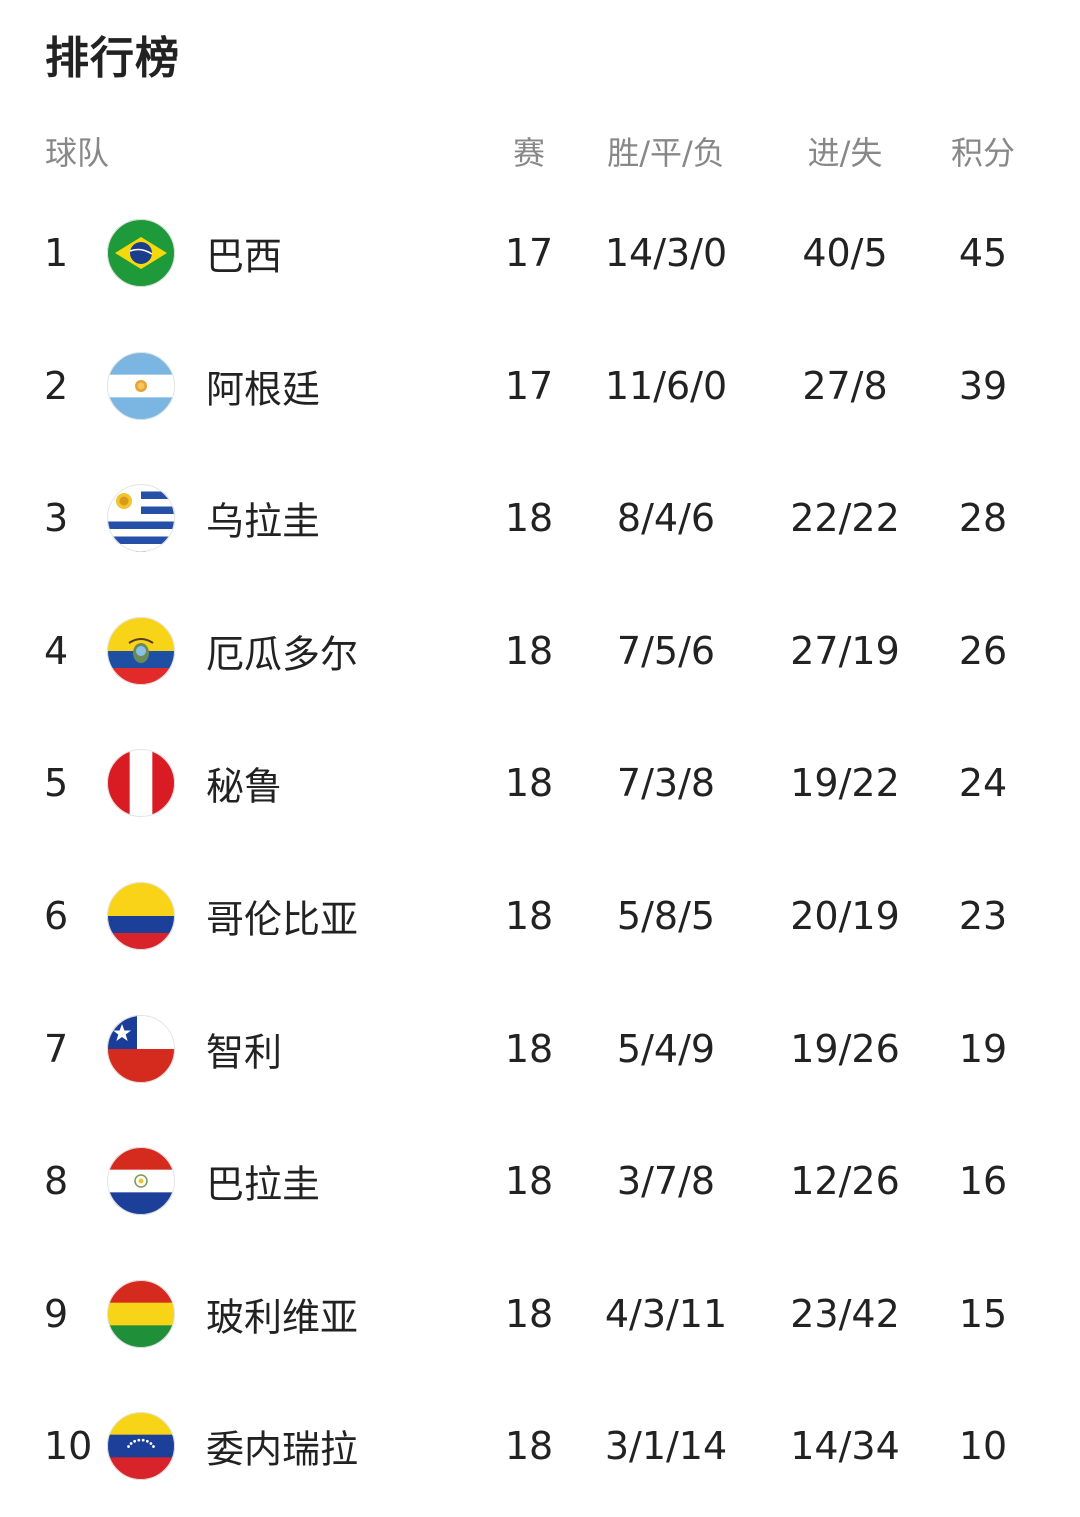 The height and width of the screenshot is (1517, 1080). I want to click on header-team: 球队, so click(77, 153).